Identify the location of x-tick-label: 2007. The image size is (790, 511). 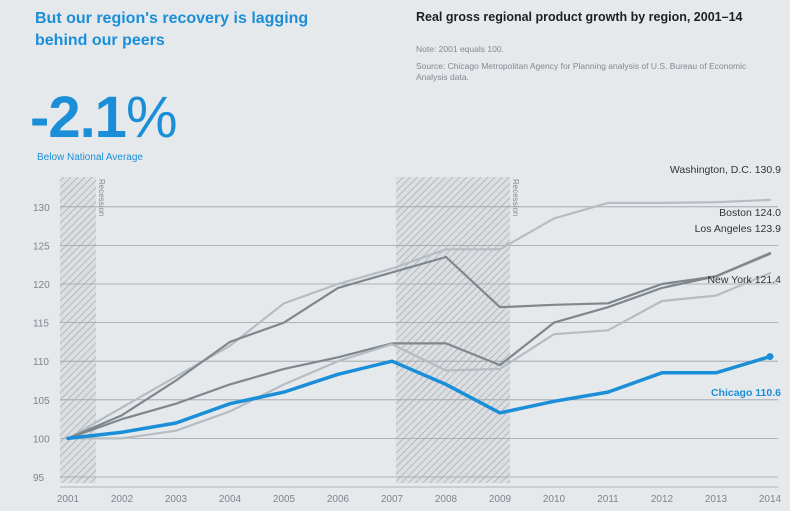
(392, 499).